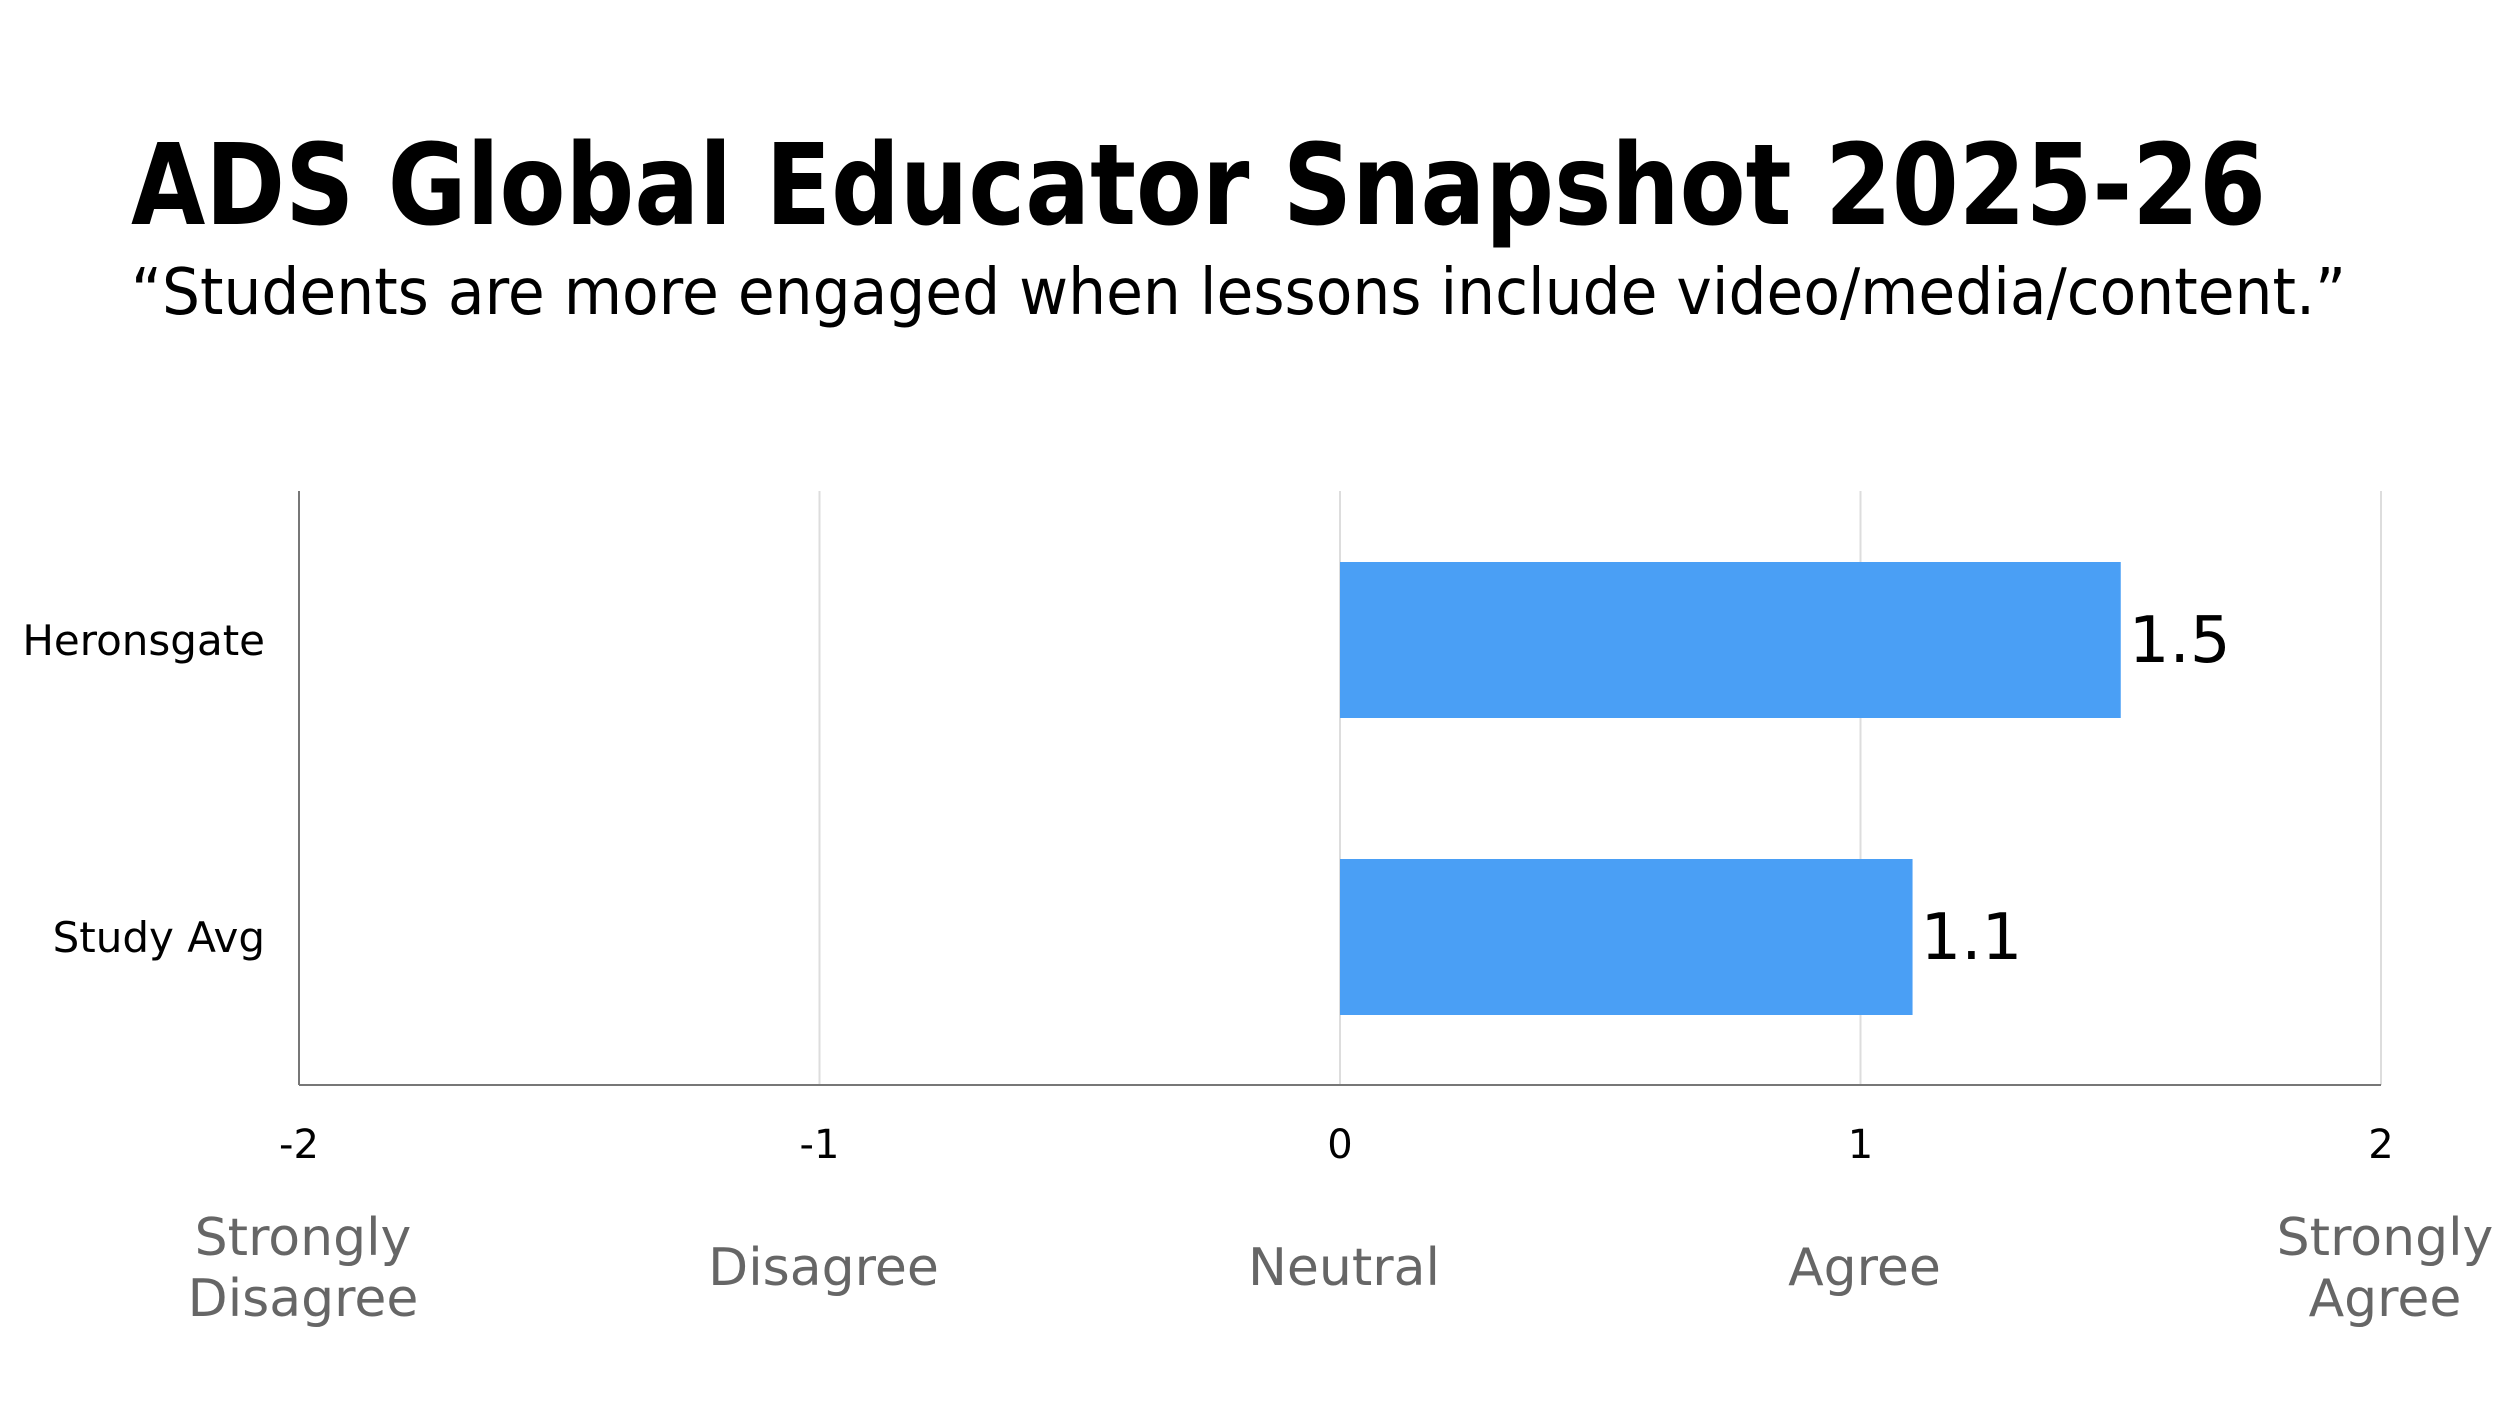 The width and height of the screenshot is (2500, 1406). What do you see at coordinates (2180, 641) in the screenshot?
I see `value-label: 1.5` at bounding box center [2180, 641].